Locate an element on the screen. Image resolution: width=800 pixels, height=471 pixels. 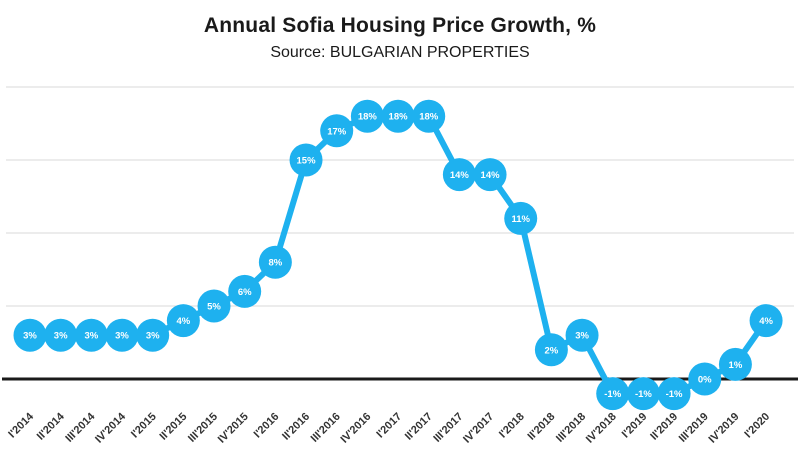
data-point-label: 17% is located at coordinates (337, 131).